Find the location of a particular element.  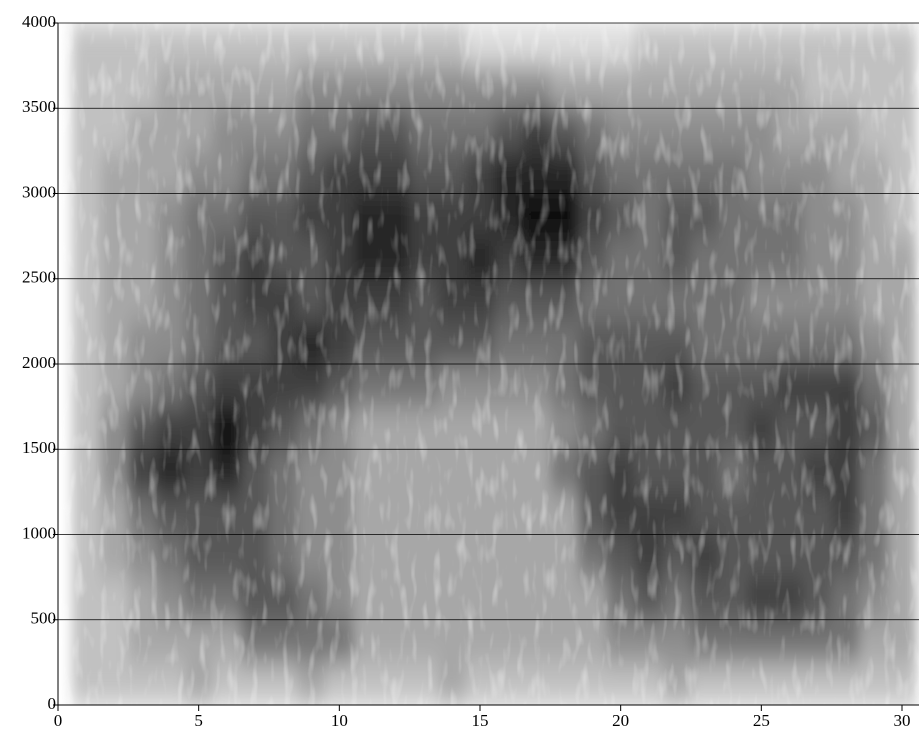

y-tick-label: 4000 is located at coordinates (39, 21).